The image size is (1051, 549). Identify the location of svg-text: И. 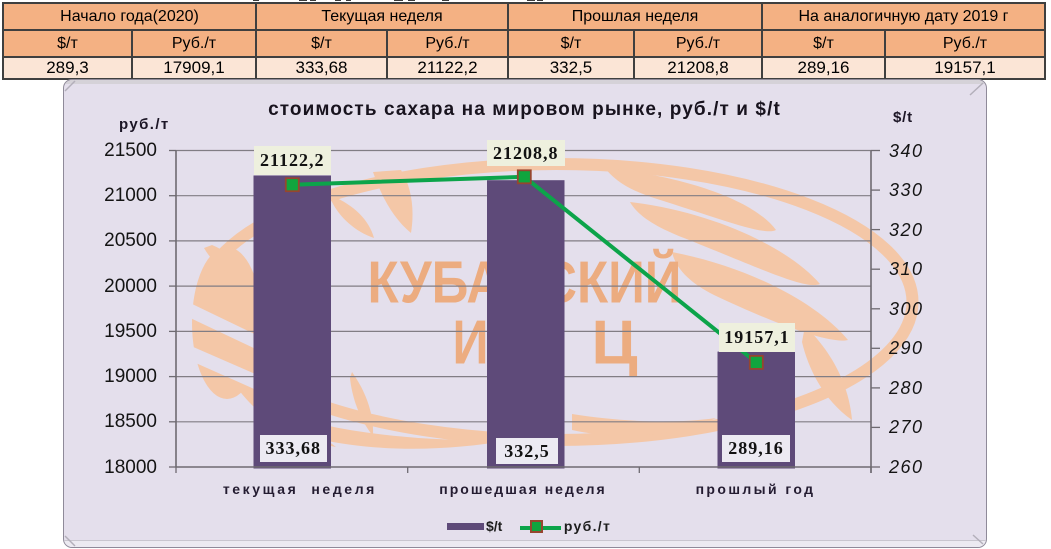
(471, 343).